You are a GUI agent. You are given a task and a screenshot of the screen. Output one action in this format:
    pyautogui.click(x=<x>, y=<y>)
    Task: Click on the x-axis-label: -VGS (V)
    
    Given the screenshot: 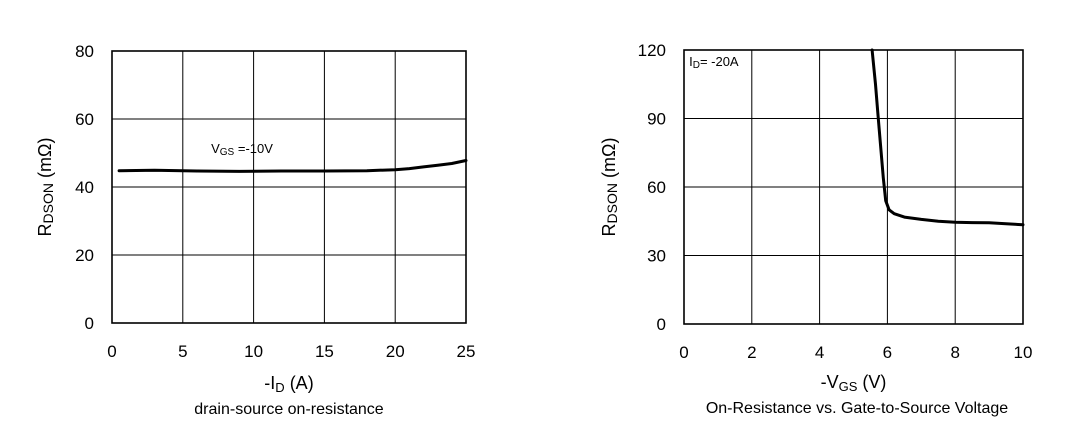 What is the action you would take?
    pyautogui.click(x=854, y=383)
    